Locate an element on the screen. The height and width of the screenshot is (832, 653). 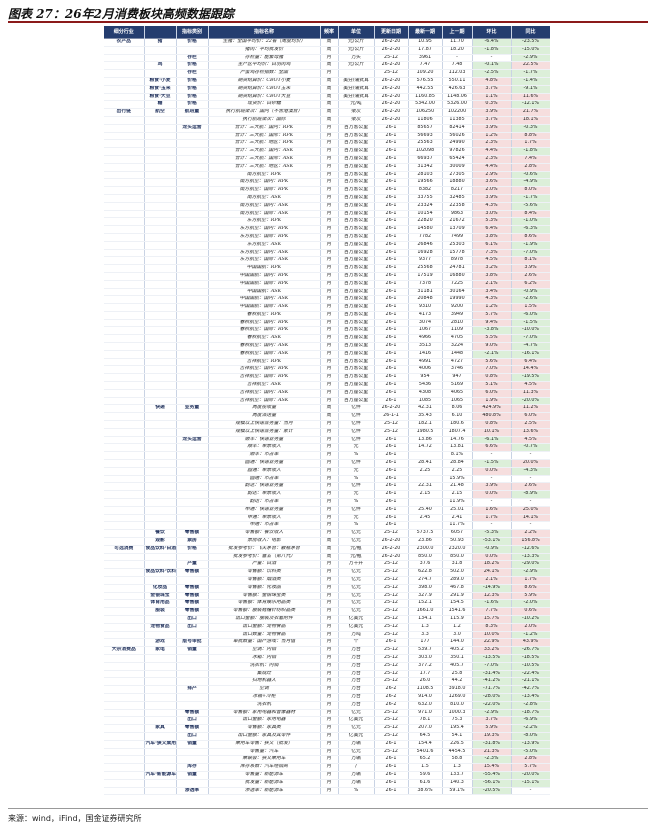
cell-name: 出口金额：宠物食品 is located at coordinates (264, 627).